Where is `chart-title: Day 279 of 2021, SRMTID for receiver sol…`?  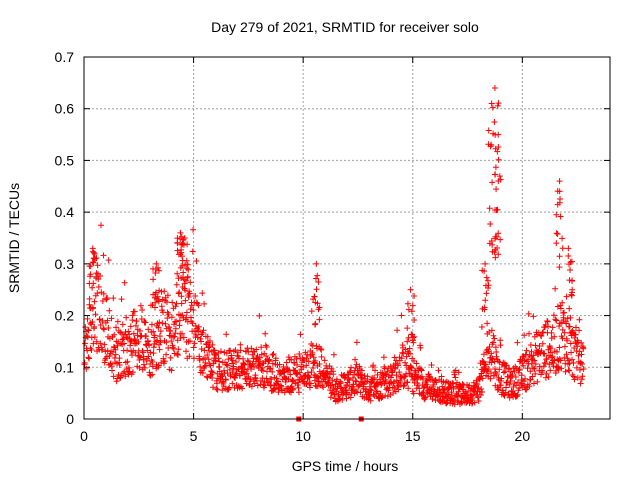 chart-title: Day 279 of 2021, SRMTID for receiver sol… is located at coordinates (345, 27).